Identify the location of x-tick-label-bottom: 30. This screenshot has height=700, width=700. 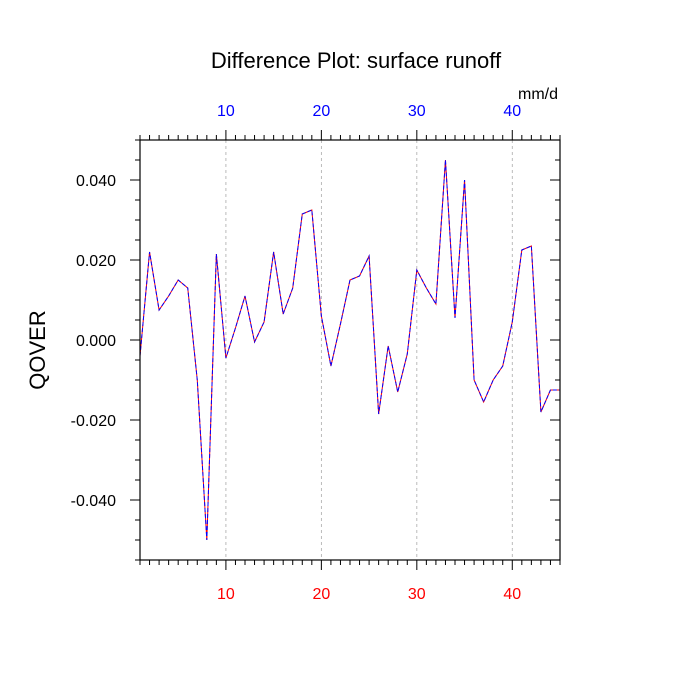
(417, 594).